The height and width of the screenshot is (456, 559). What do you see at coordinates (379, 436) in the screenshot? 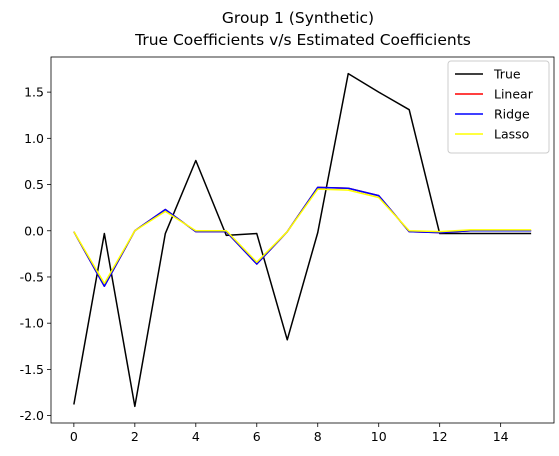
I see `x-tick-label: 10` at bounding box center [379, 436].